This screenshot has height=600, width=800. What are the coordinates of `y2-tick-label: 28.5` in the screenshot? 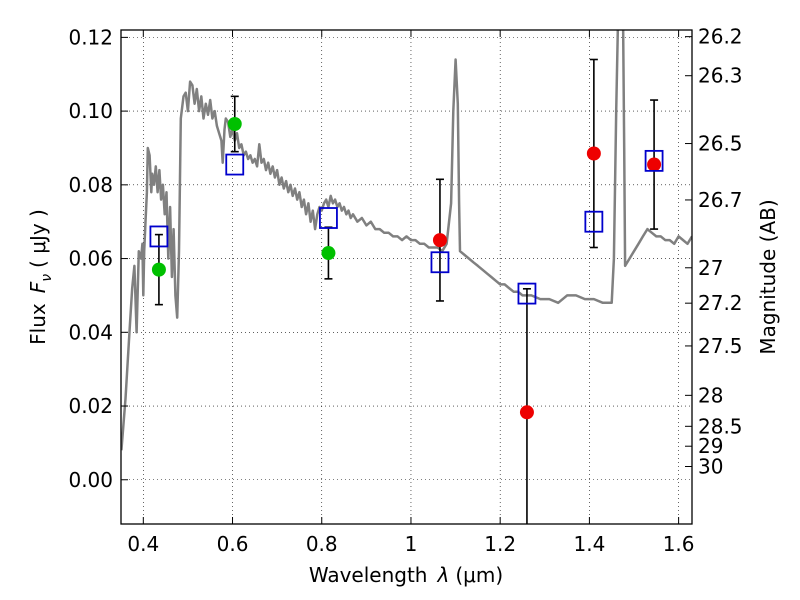 It's located at (720, 426).